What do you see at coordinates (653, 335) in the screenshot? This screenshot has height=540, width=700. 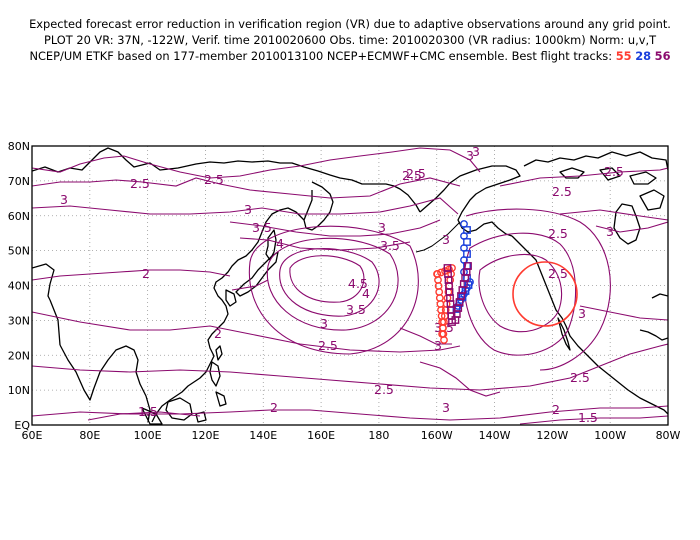 I see `coastline-gulf` at bounding box center [653, 335].